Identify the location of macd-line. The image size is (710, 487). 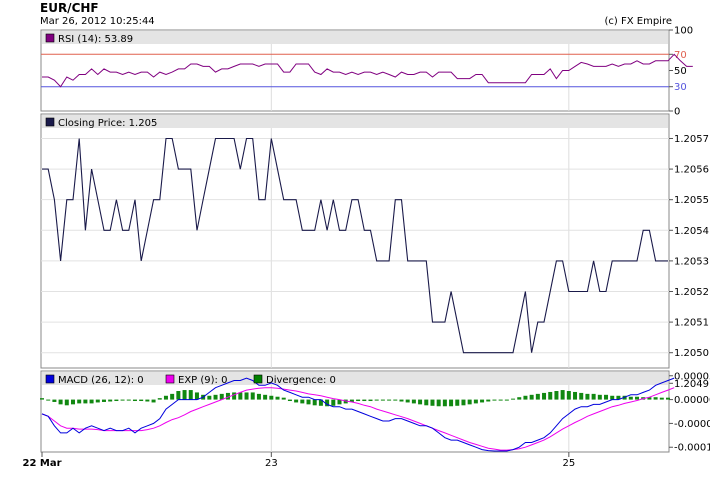
(358, 414).